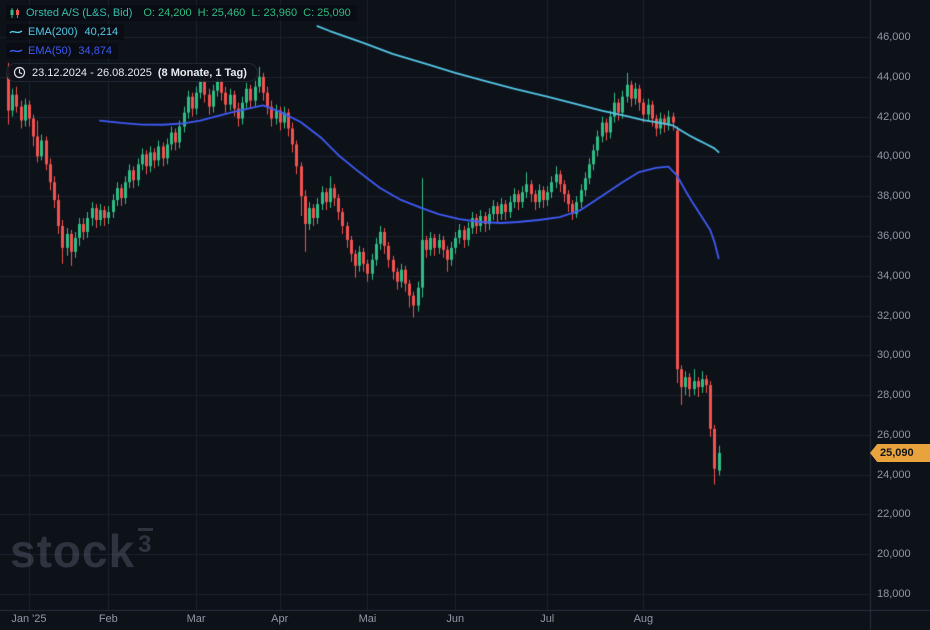  Describe the element at coordinates (894, 76) in the screenshot. I see `price-axis-label: 44,000` at that location.